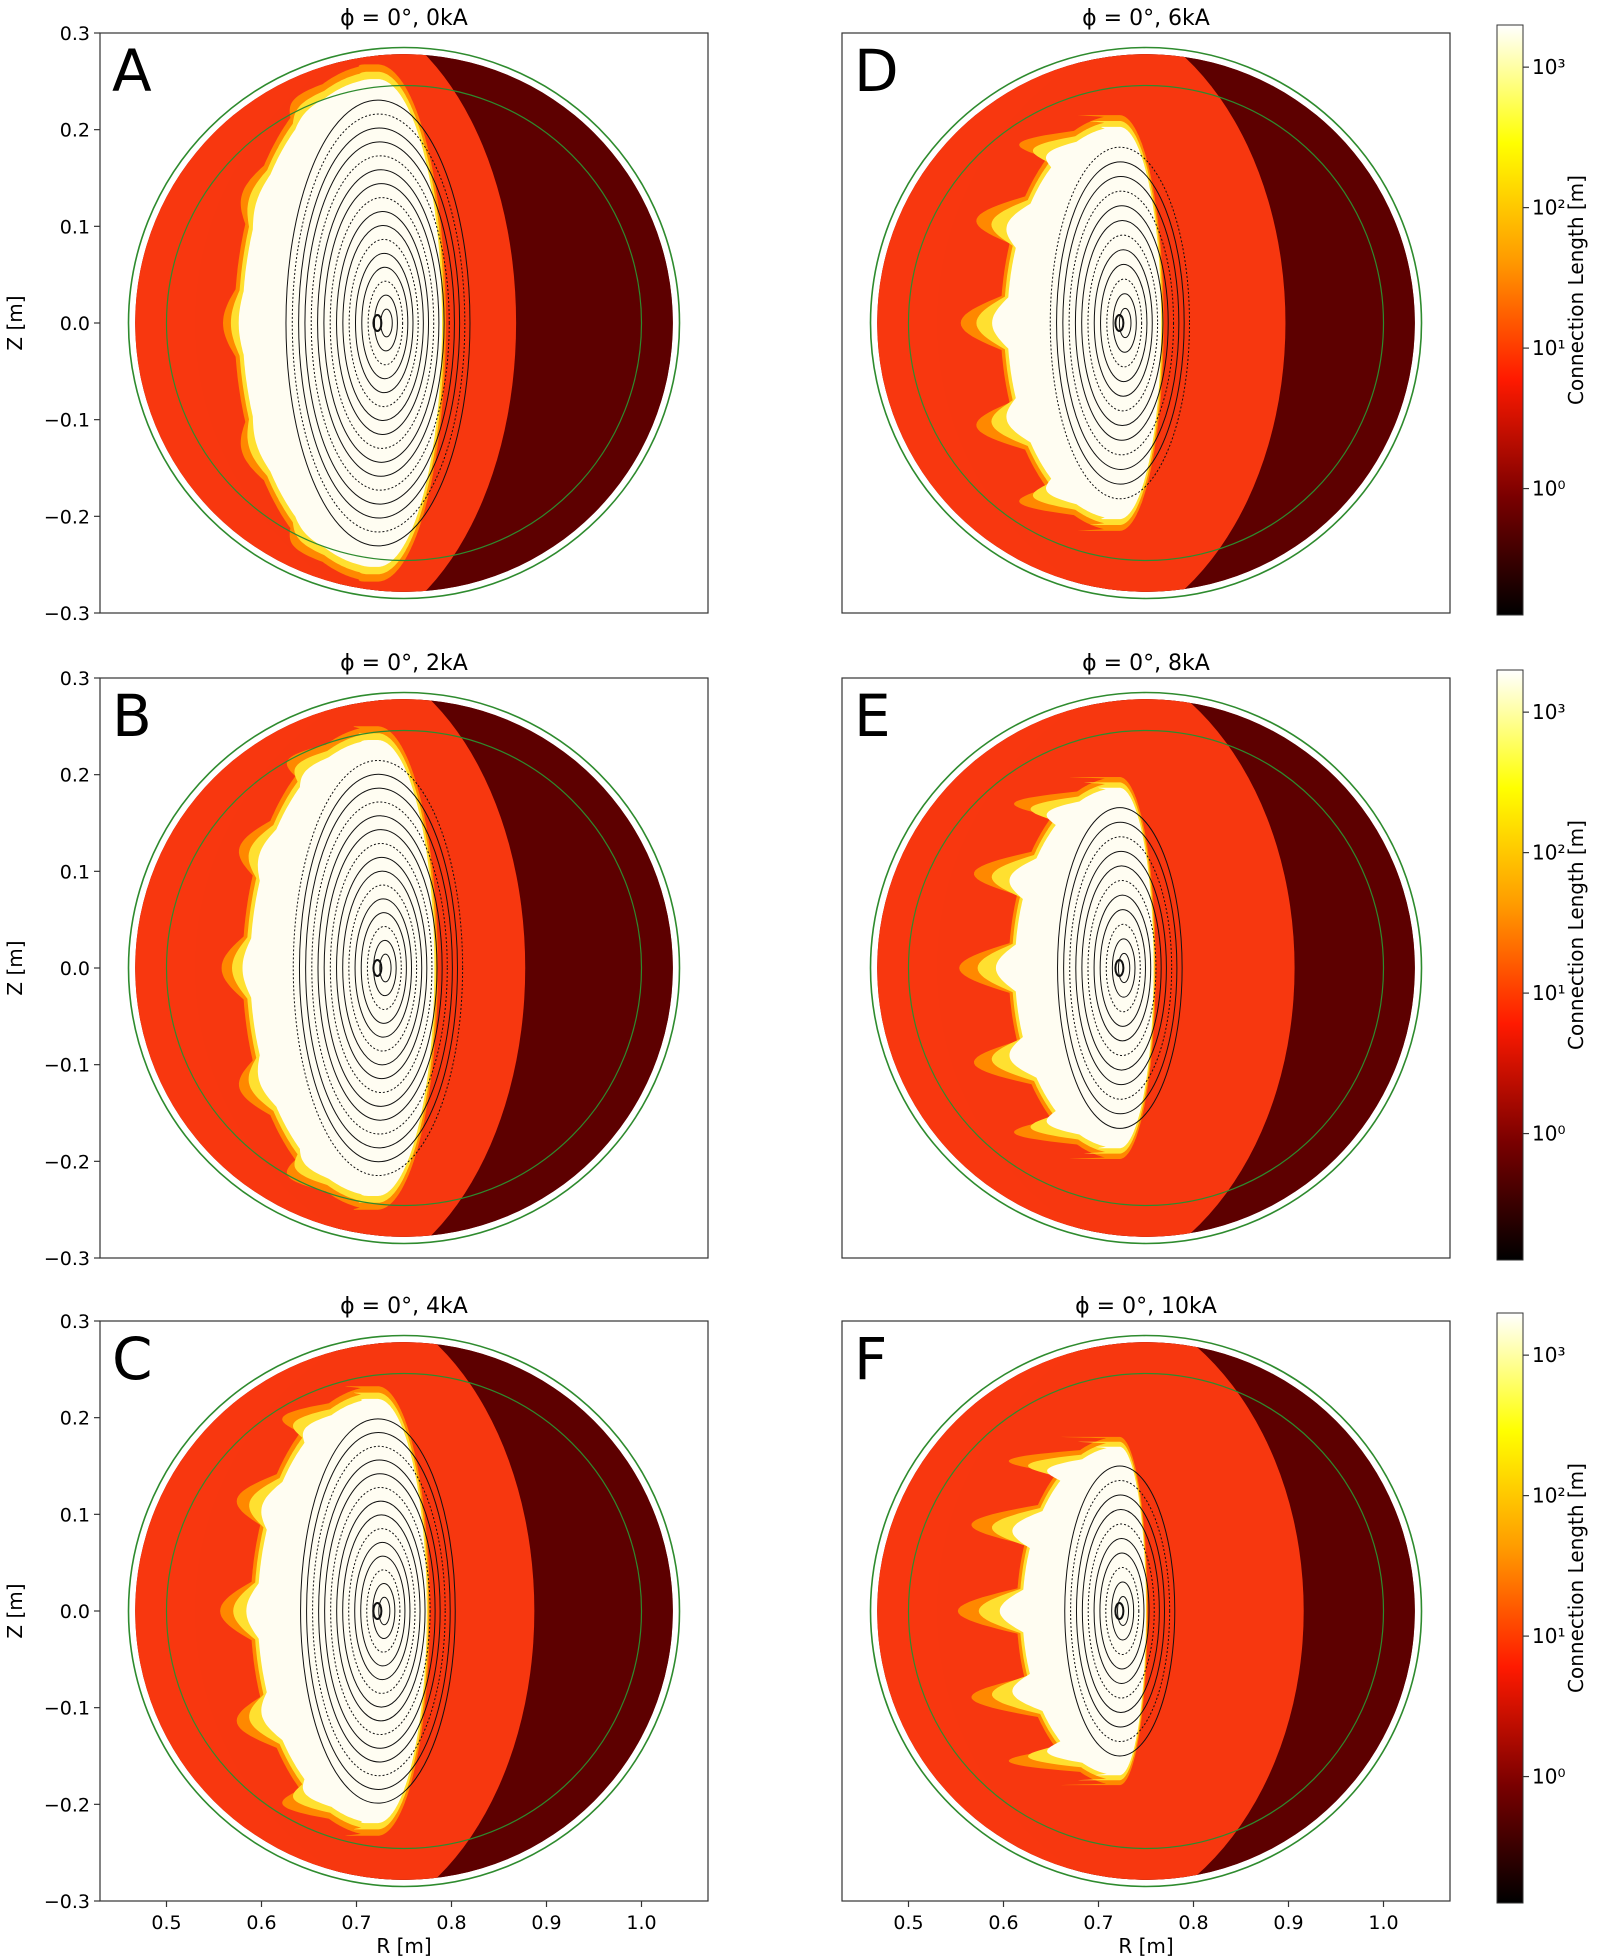  What do you see at coordinates (132, 1359) in the screenshot?
I see `panel-letter: C` at bounding box center [132, 1359].